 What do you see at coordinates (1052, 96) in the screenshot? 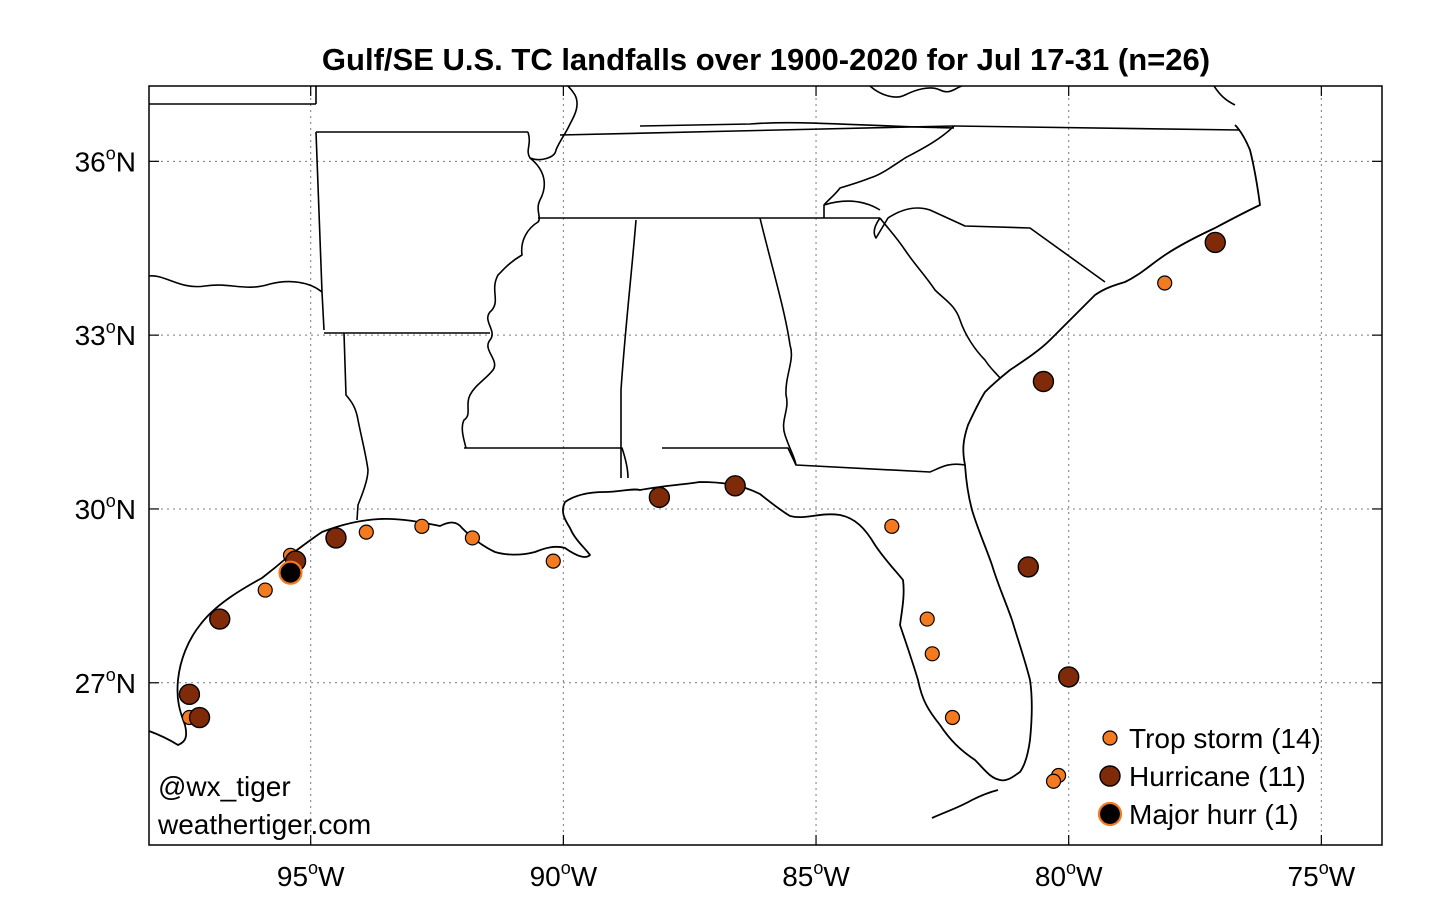
I see `ohio-river` at bounding box center [1052, 96].